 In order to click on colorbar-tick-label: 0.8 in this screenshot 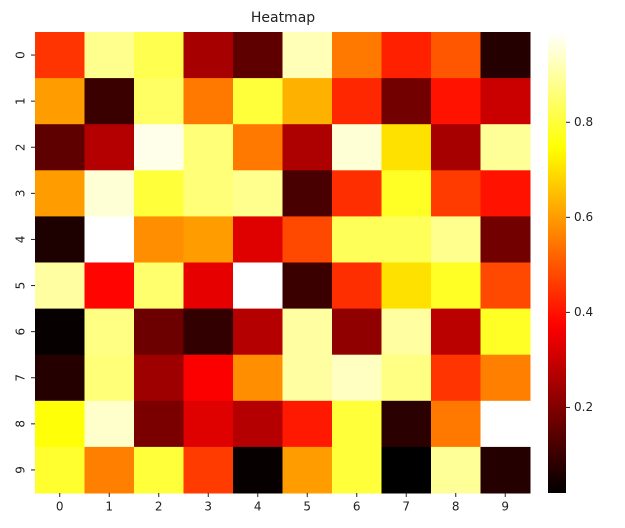, I will do `click(583, 122)`.